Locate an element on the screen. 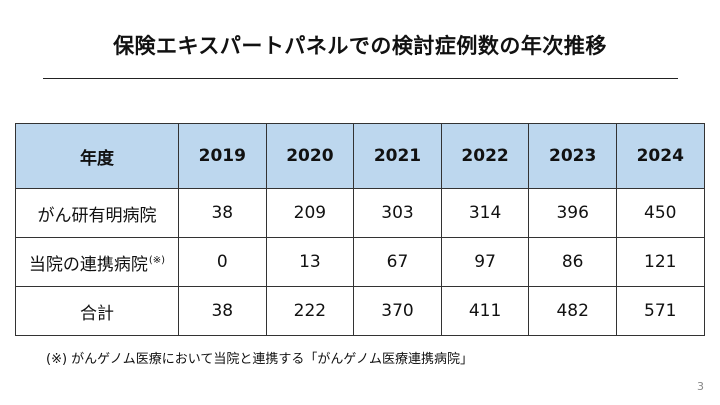 The image size is (720, 405). table-cell: 13 is located at coordinates (310, 262).